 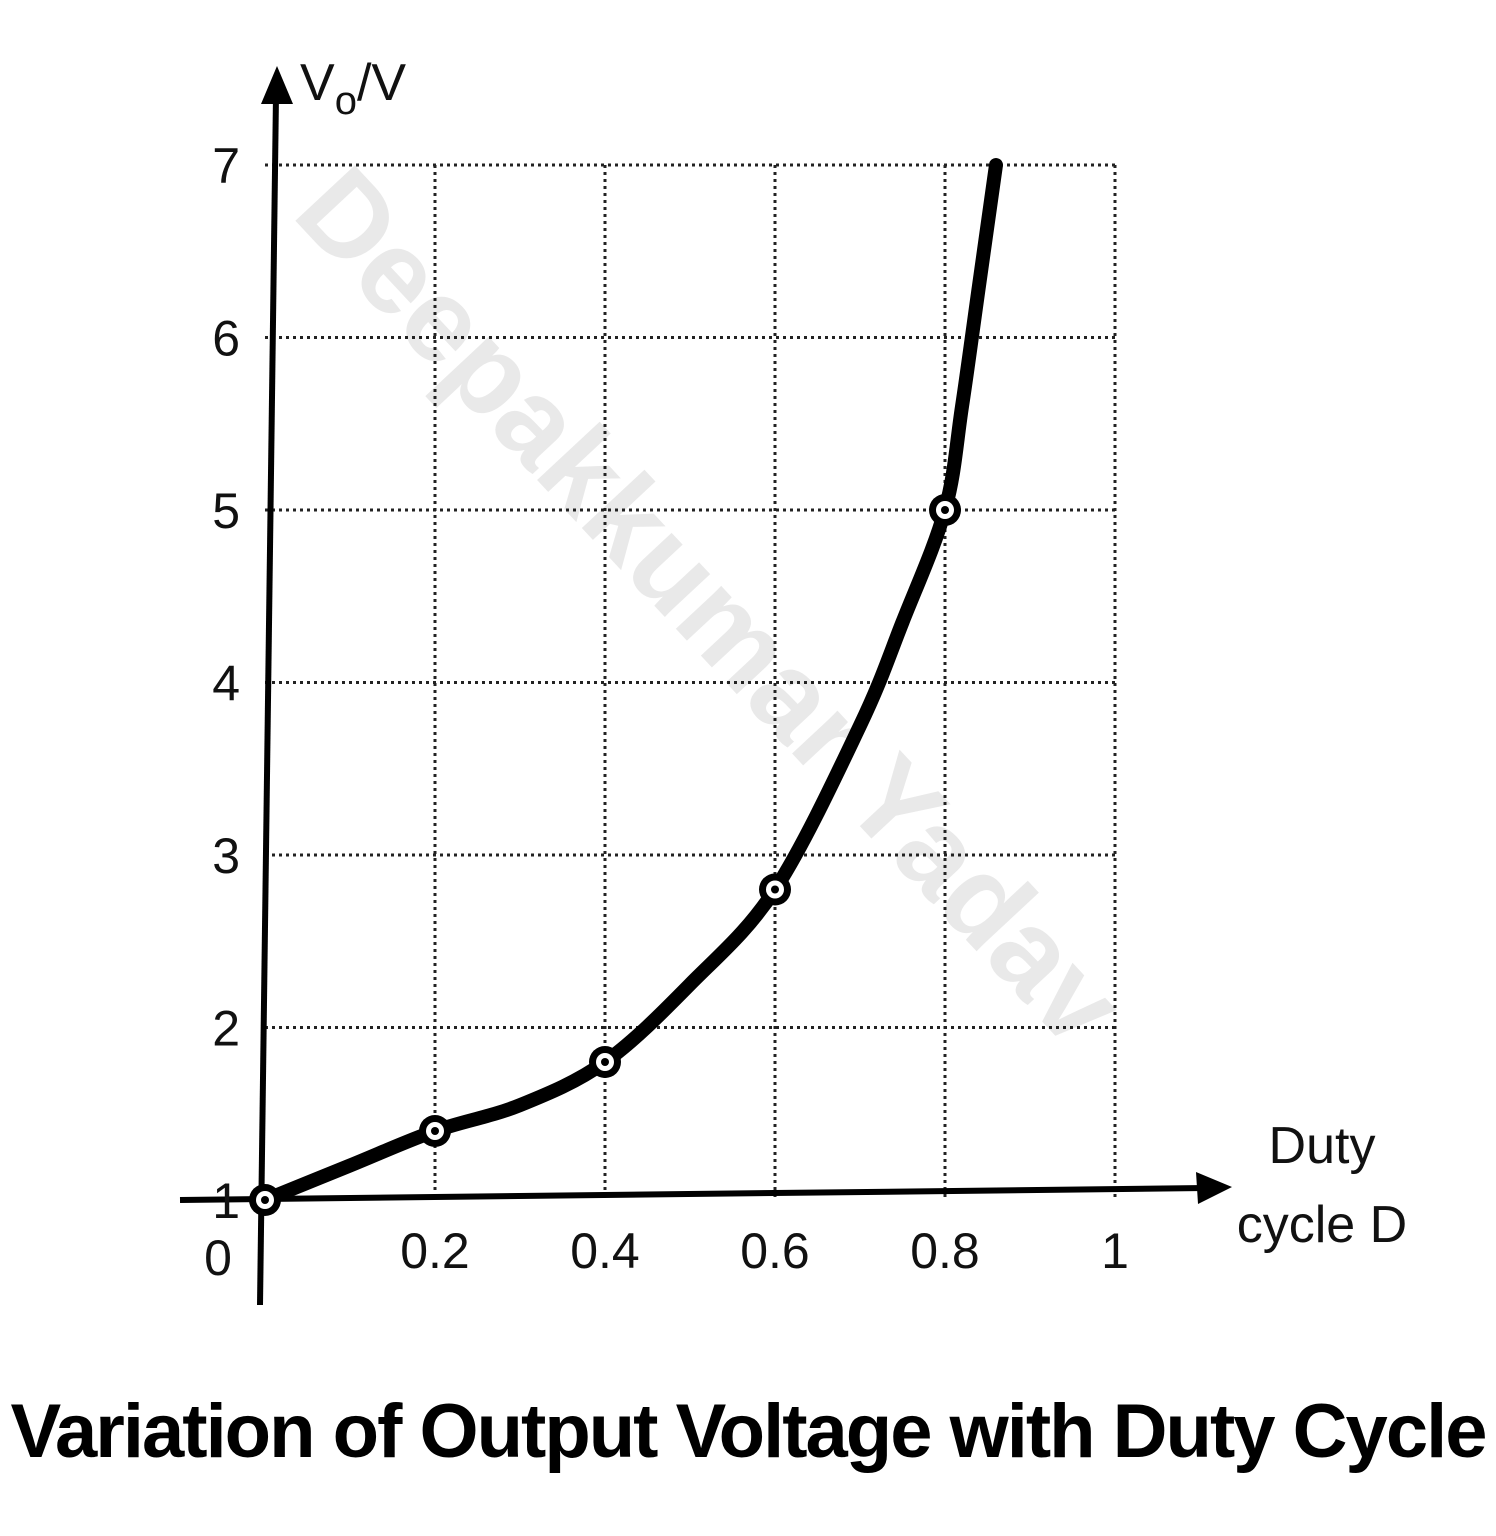 I want to click on y-axis-label: Vo/V, so click(x=353, y=88).